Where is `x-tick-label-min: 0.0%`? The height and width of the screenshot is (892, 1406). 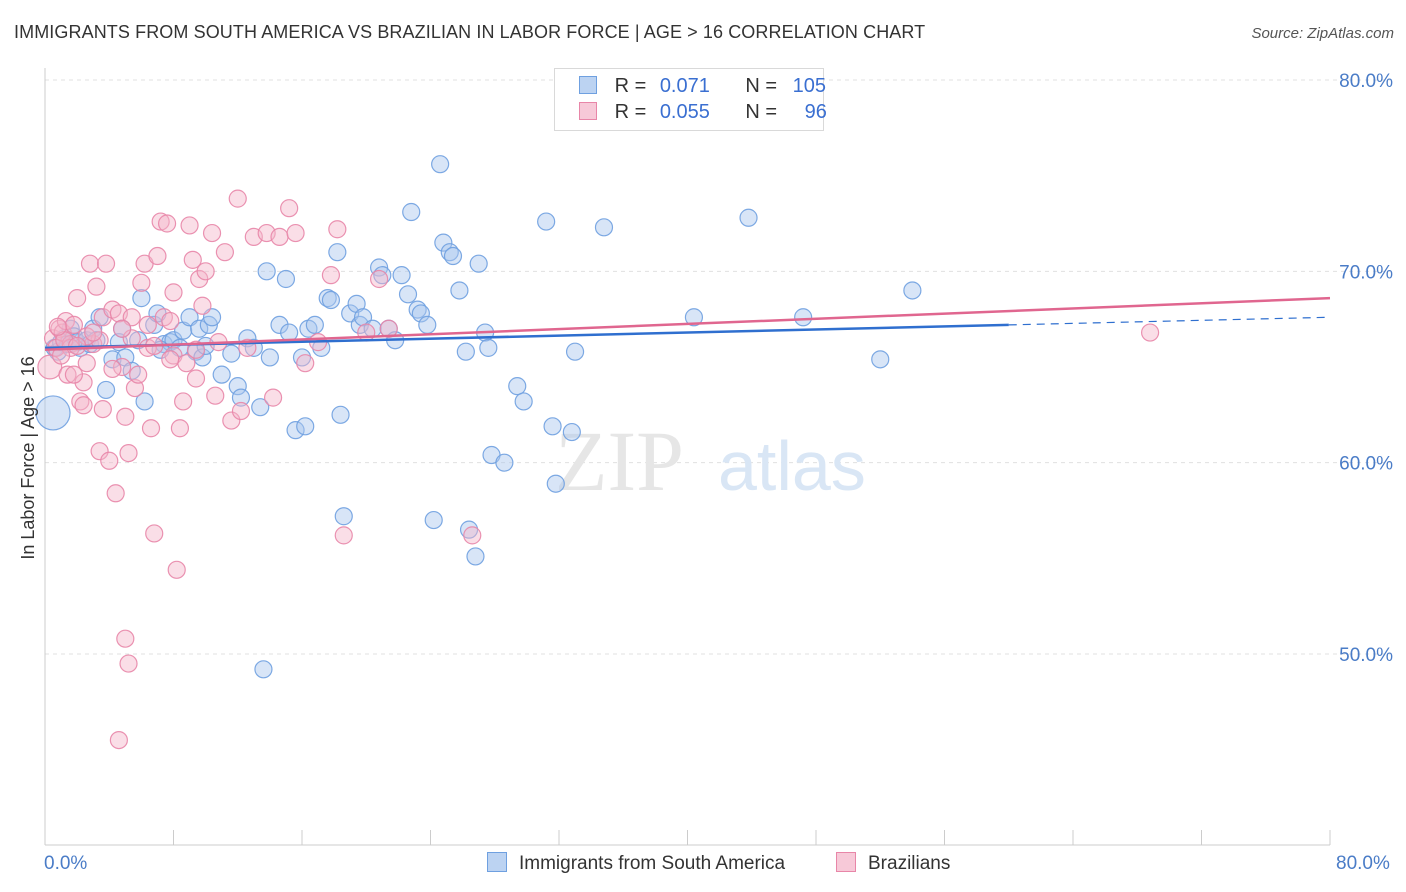 x-tick-label-min: 0.0% is located at coordinates (65, 863).